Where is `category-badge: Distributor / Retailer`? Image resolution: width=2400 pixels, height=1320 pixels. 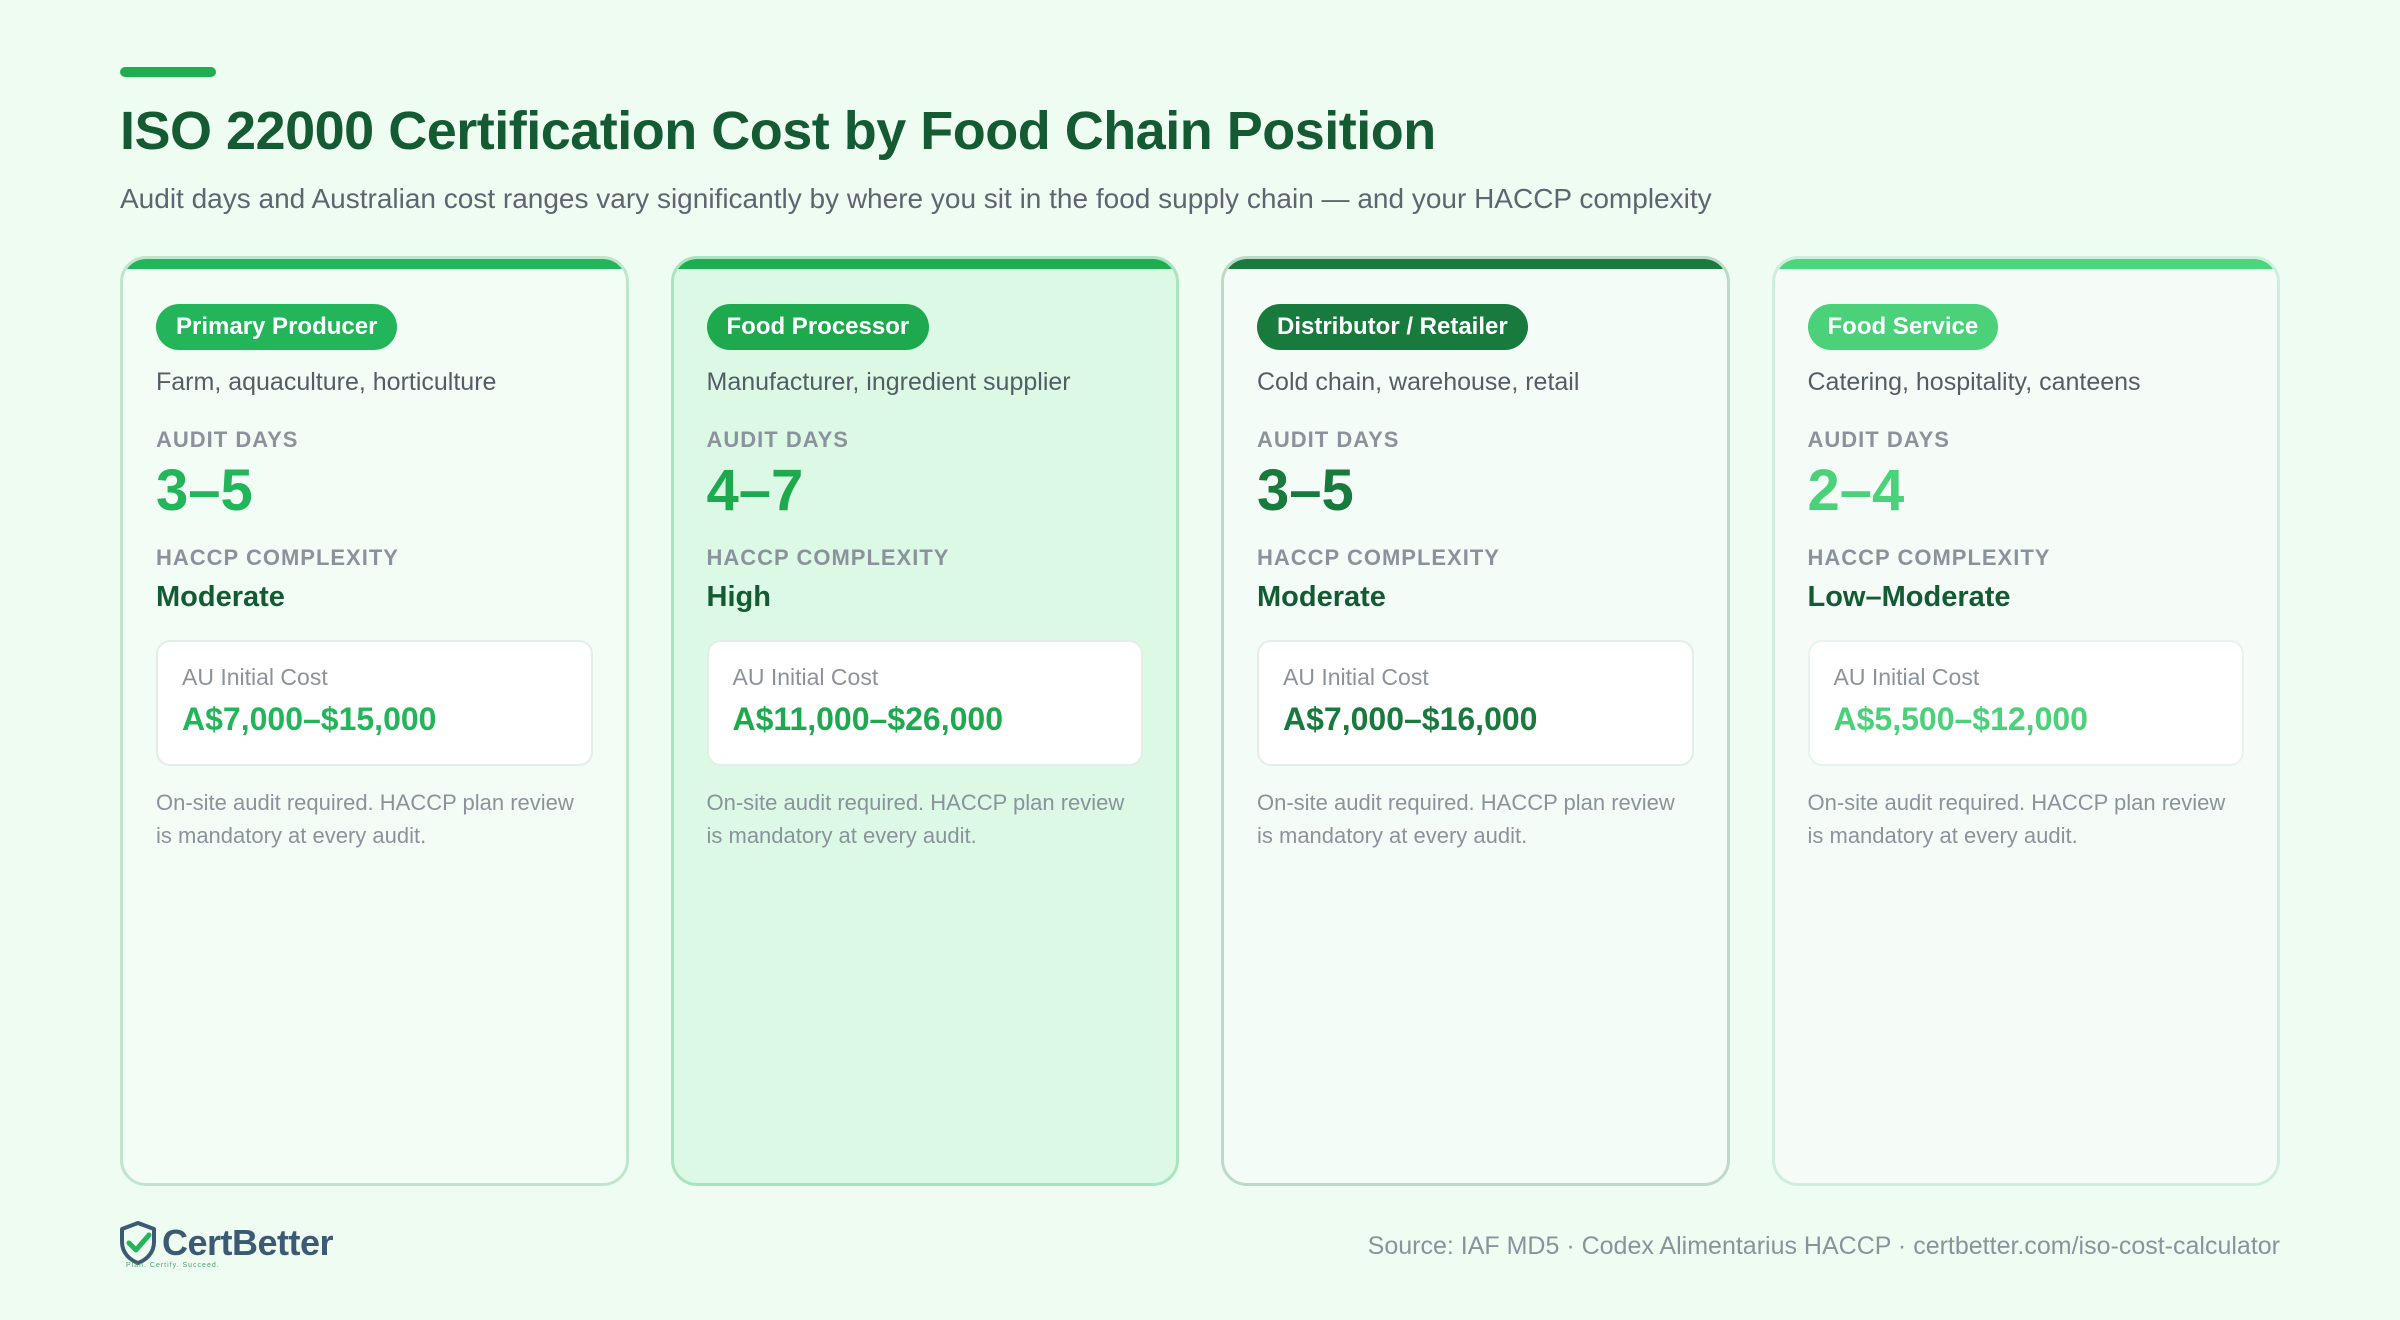
category-badge: Distributor / Retailer is located at coordinates (1392, 327).